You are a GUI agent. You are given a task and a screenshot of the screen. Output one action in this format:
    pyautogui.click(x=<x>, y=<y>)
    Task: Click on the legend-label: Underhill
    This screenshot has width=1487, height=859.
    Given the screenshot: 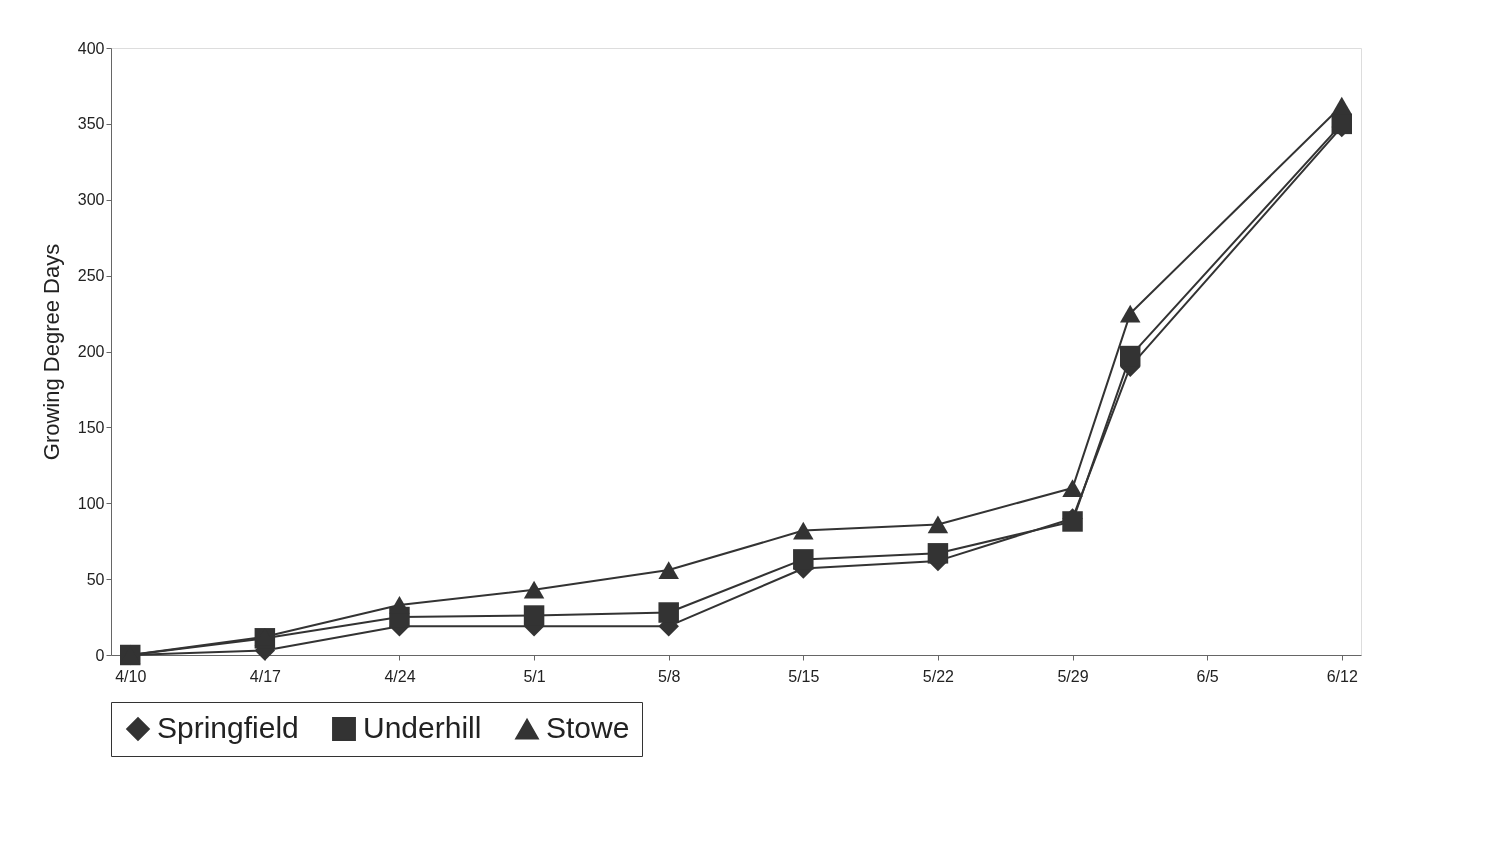 What is the action you would take?
    pyautogui.click(x=422, y=727)
    